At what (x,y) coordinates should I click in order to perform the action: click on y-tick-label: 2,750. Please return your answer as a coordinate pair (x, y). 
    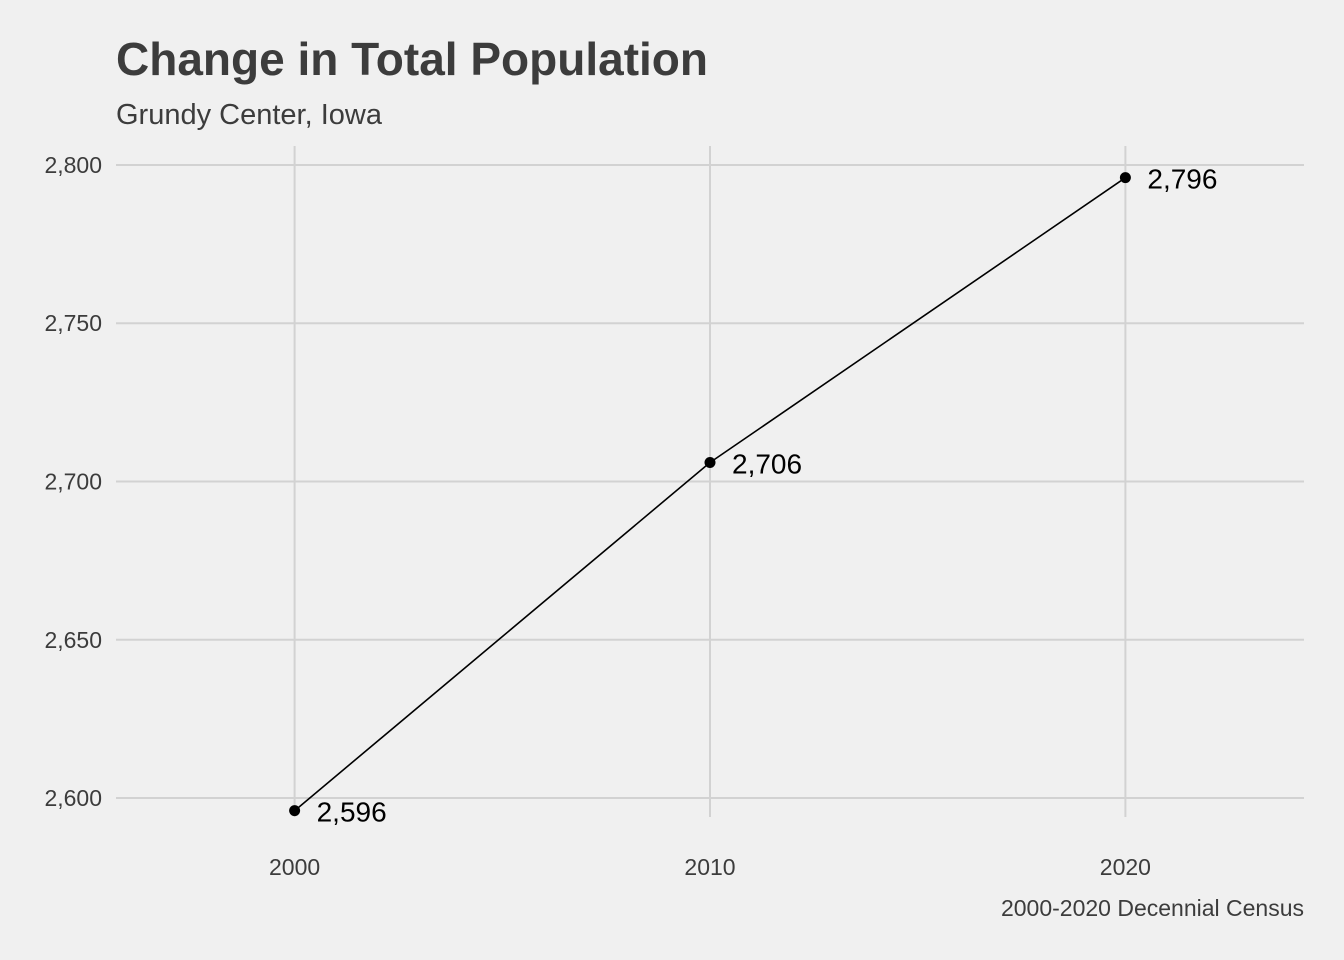
    Looking at the image, I should click on (73, 323).